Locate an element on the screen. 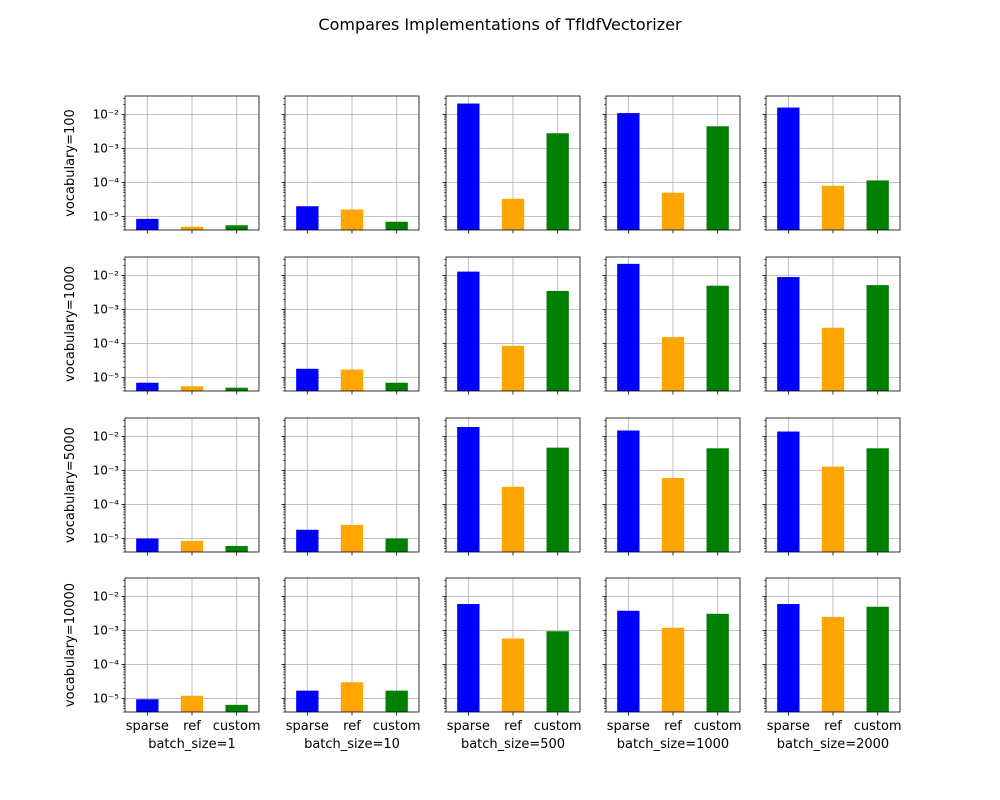  subplot-r1-c0: 10⁻⁵ 10⁻⁴ 10⁻³ 10⁻² vocabulary=1000 is located at coordinates (161, 325).